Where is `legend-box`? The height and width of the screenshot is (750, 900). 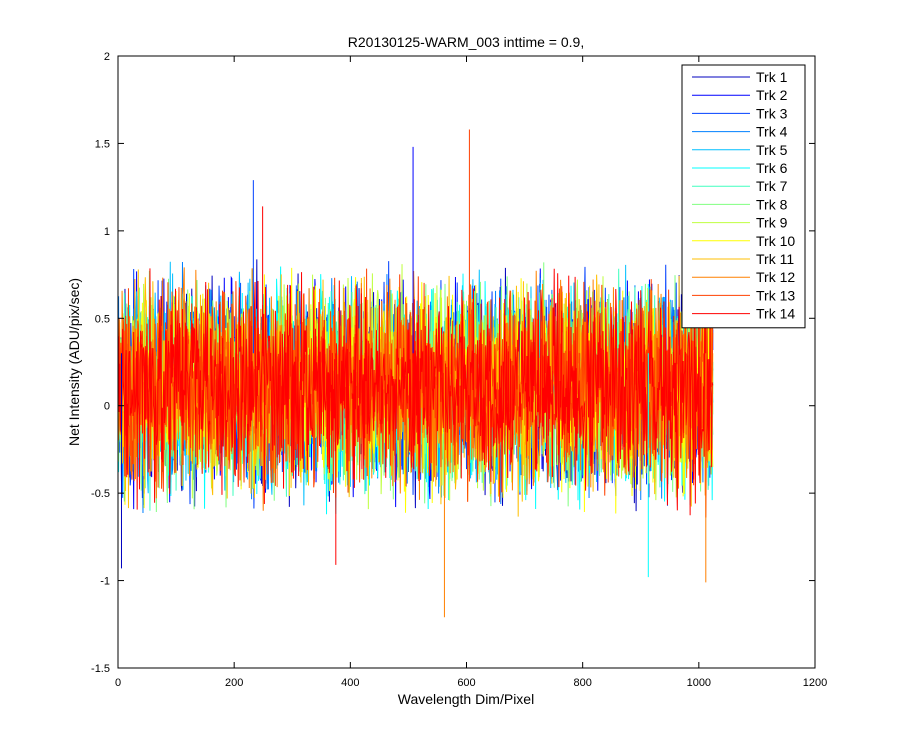
legend-box is located at coordinates (743, 196).